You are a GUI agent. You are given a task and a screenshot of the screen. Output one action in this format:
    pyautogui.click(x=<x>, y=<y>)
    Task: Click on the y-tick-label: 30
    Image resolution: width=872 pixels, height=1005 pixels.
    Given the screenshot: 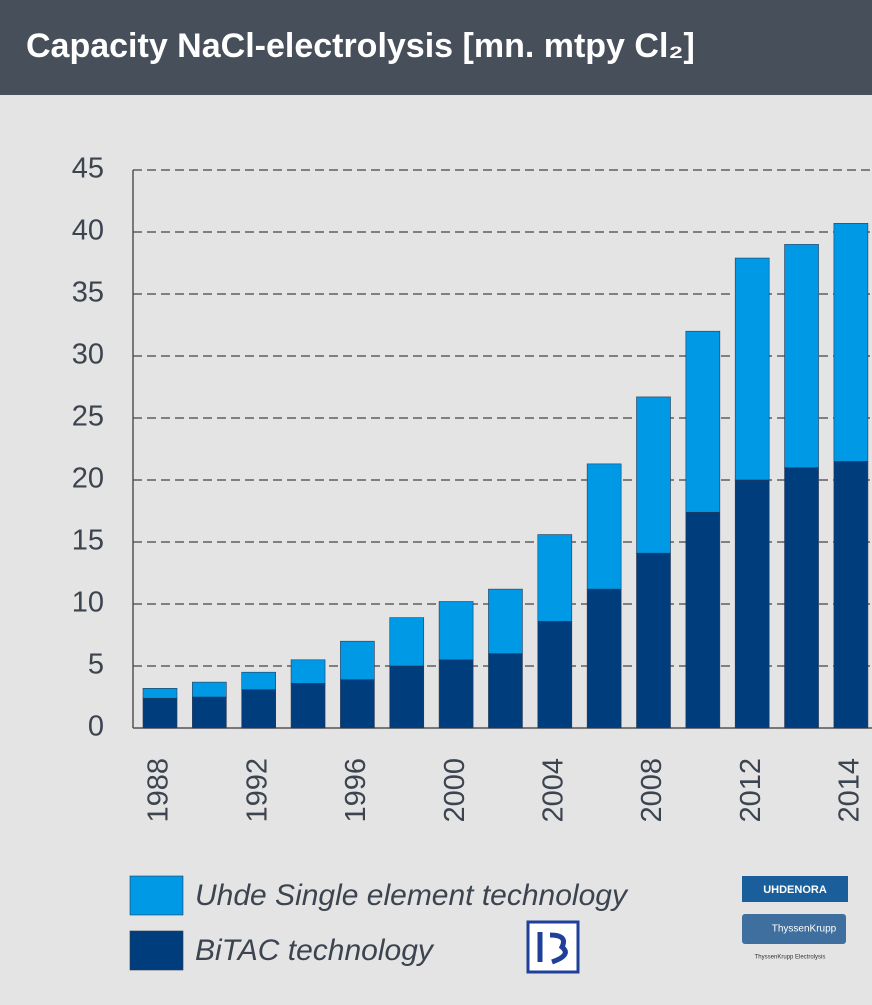 What is the action you would take?
    pyautogui.click(x=88, y=355)
    